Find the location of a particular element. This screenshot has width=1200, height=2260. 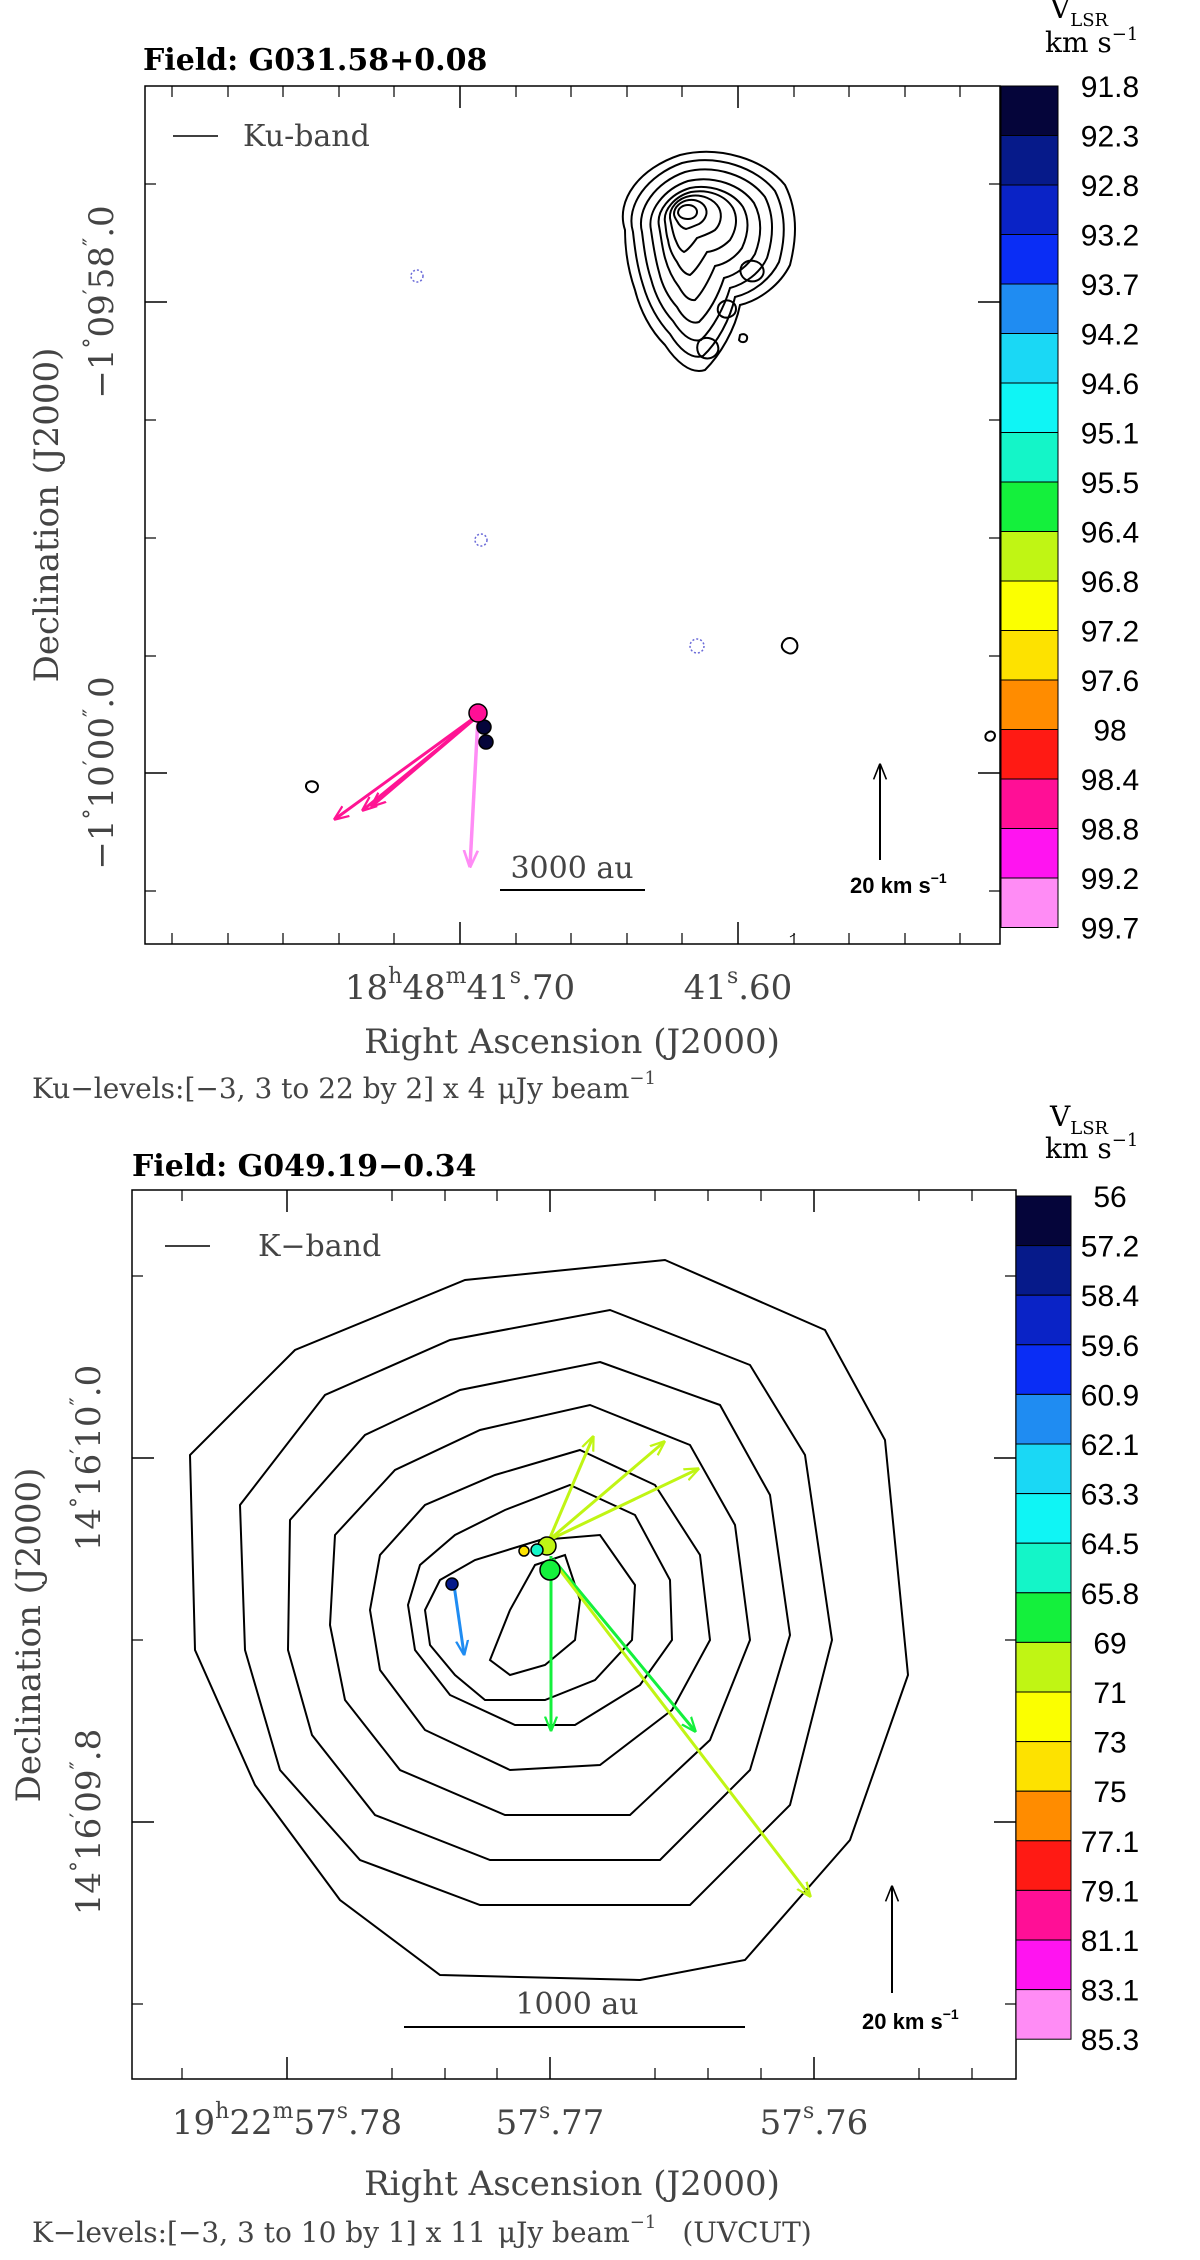

colorbar-tick-label: 59.6 is located at coordinates (1110, 1346).